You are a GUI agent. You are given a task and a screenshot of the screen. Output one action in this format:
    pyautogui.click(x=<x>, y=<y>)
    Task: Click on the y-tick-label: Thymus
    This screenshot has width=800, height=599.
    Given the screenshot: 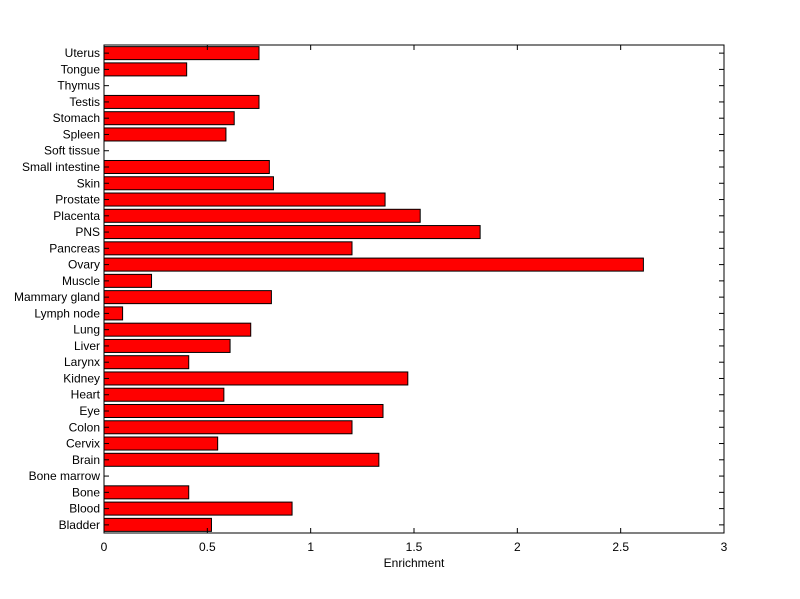 What is the action you would take?
    pyautogui.click(x=78, y=86)
    